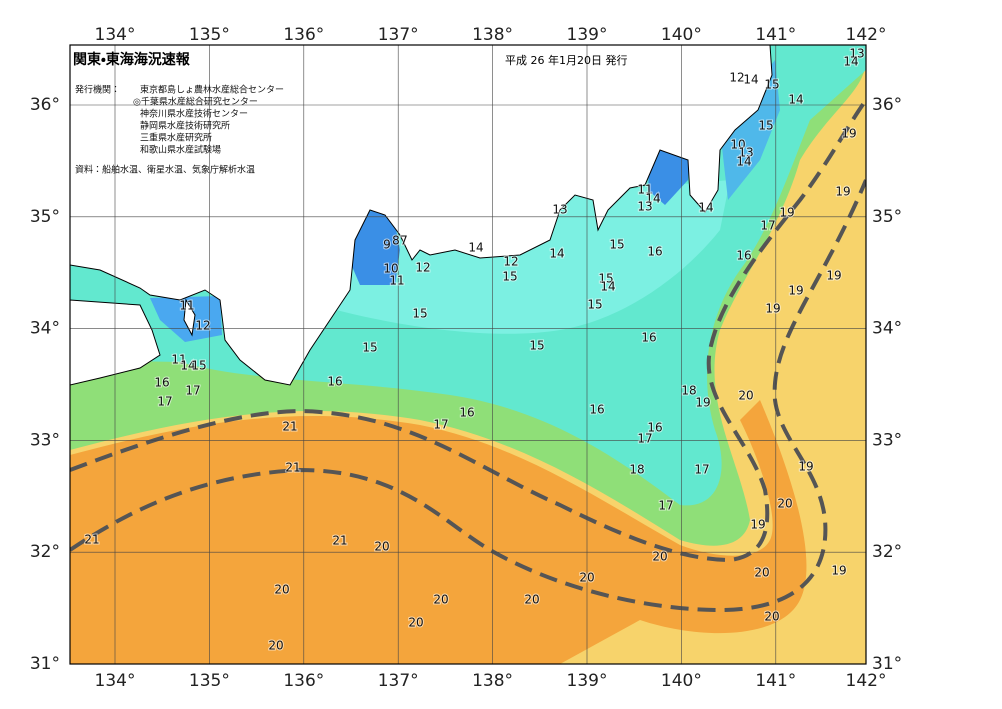 Image resolution: width=1002 pixels, height=709 pixels. What do you see at coordinates (566, 60) in the screenshot?
I see `issue-date: 平成 26 年1月20日 発行` at bounding box center [566, 60].